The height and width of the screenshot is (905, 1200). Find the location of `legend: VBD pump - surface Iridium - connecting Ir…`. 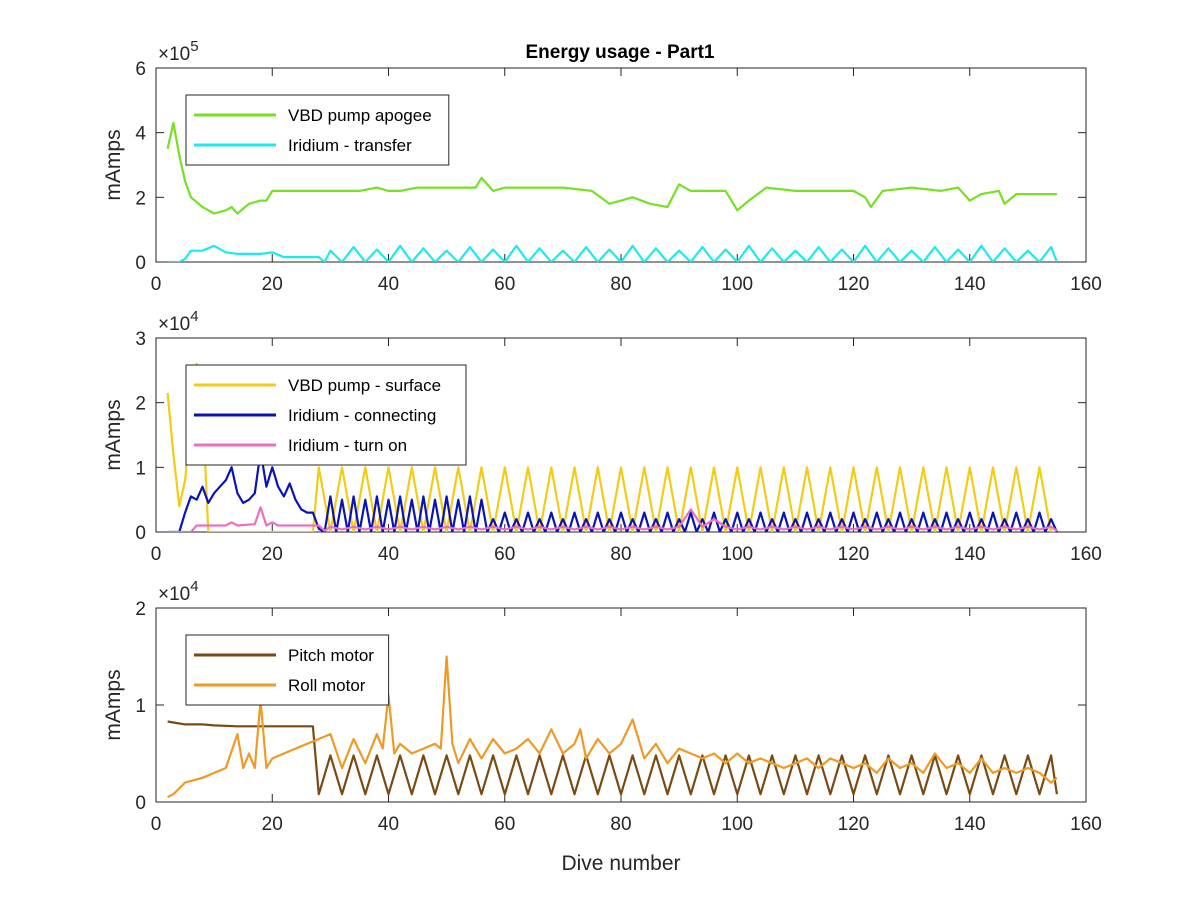

legend: VBD pump - surface Iridium - connecting Ir… is located at coordinates (326, 415).